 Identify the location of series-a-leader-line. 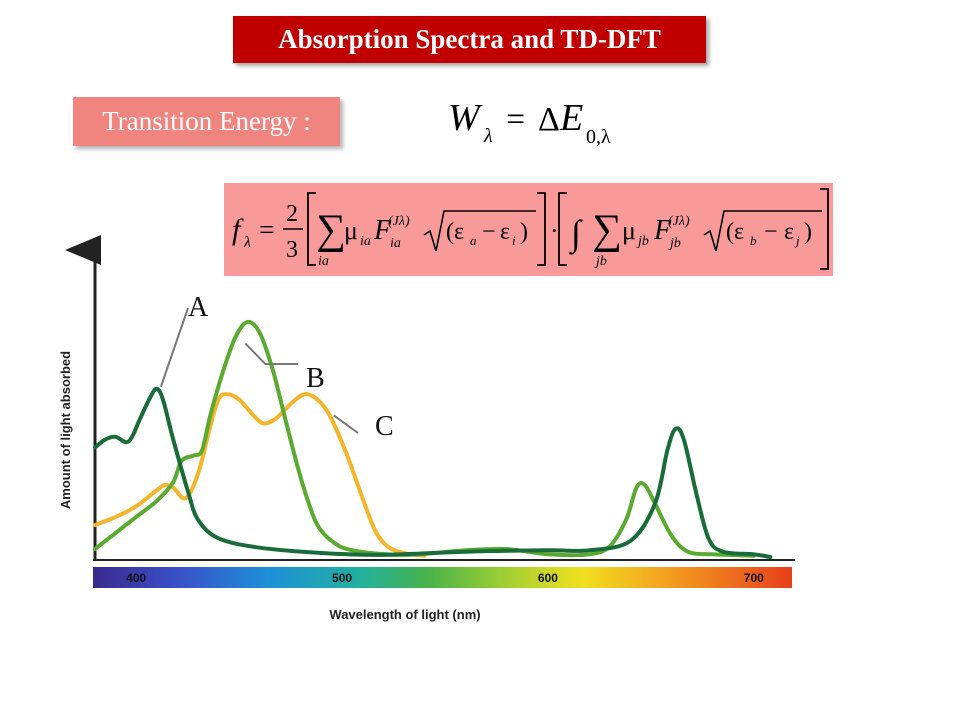
(174, 347).